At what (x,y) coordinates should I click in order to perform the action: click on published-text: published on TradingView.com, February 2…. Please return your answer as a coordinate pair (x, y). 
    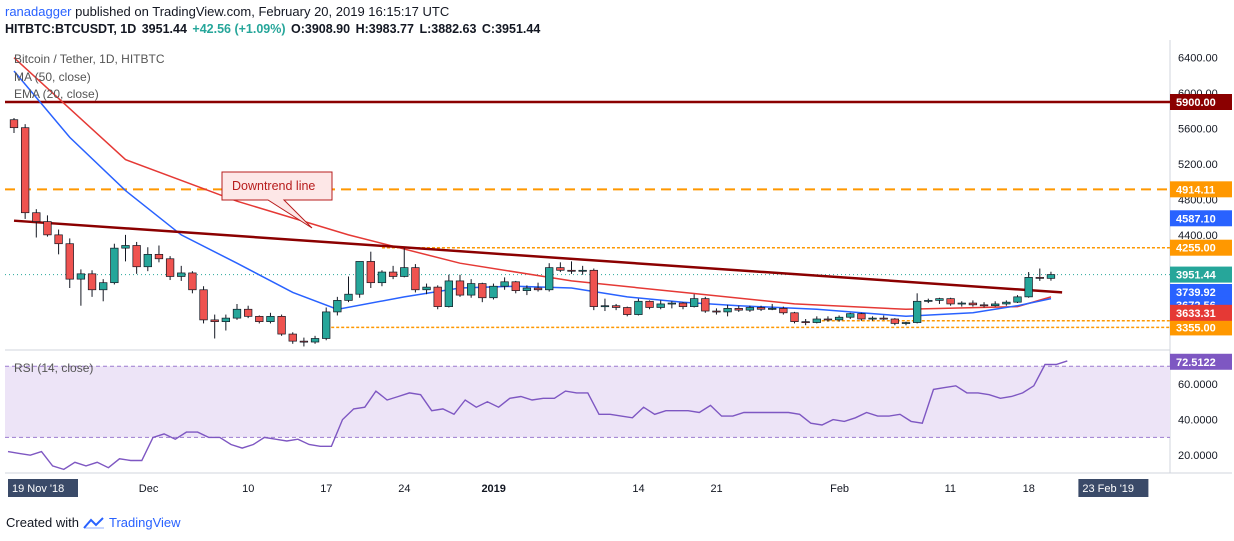
    Looking at the image, I should click on (262, 11).